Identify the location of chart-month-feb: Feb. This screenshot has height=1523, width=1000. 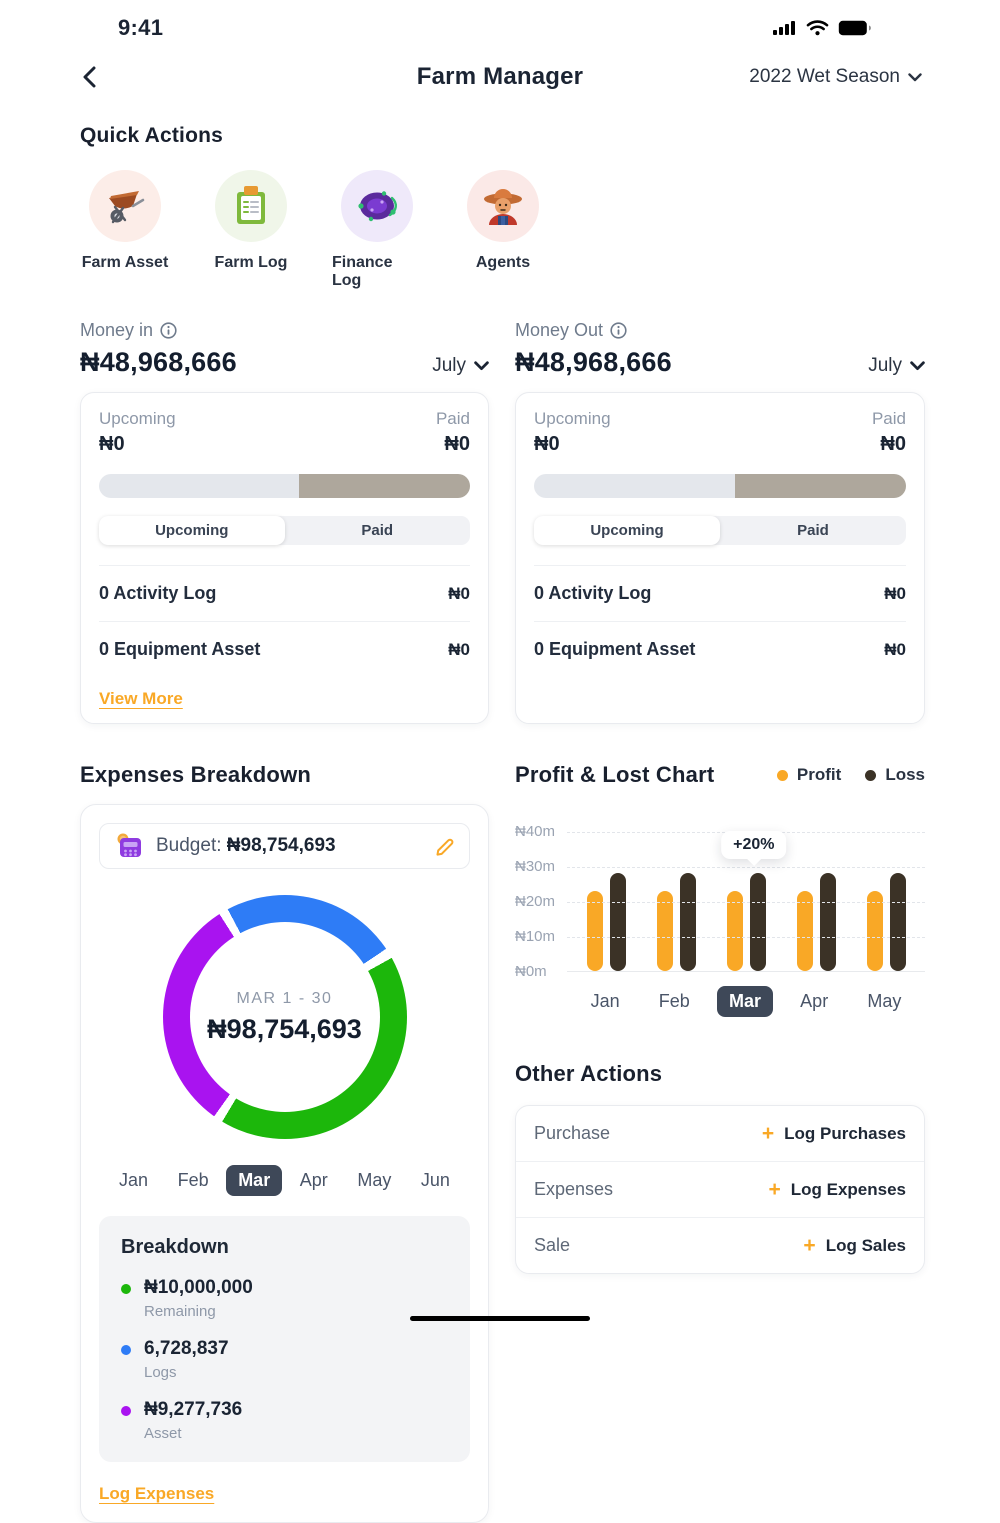
(674, 1001).